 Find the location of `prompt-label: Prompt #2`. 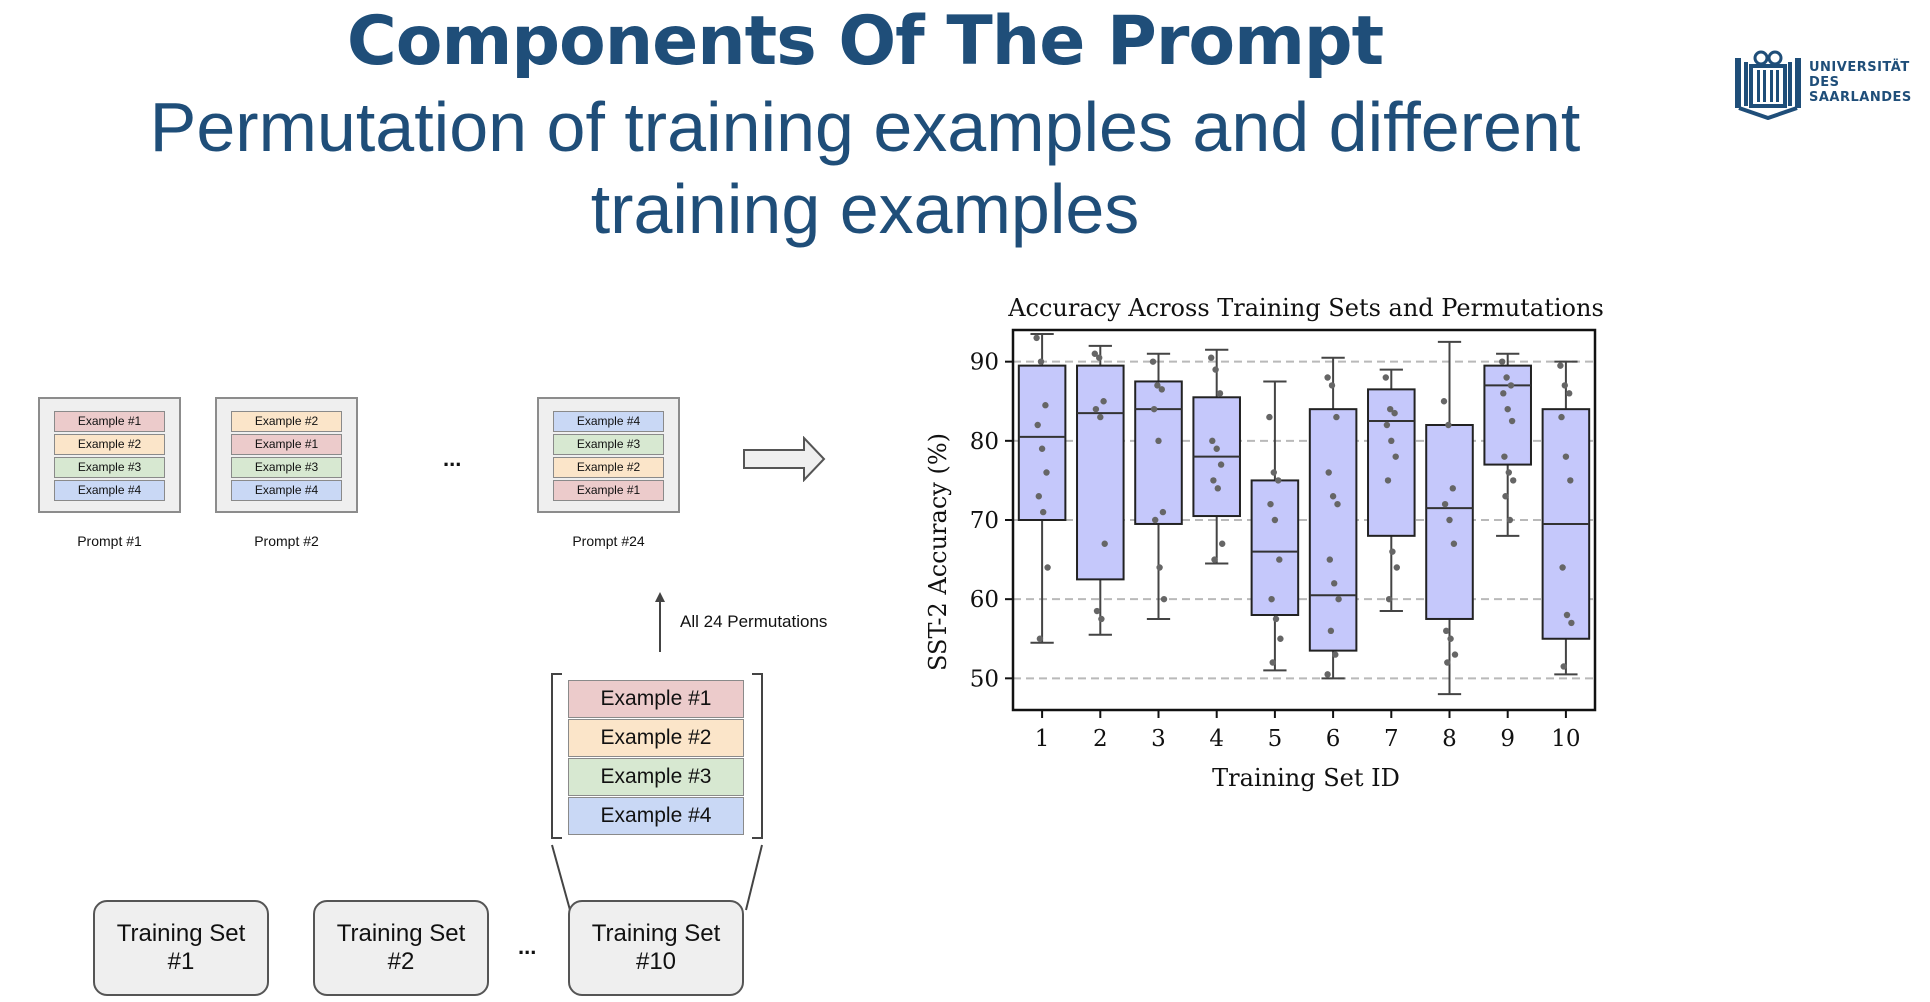

prompt-label: Prompt #2 is located at coordinates (286, 541).